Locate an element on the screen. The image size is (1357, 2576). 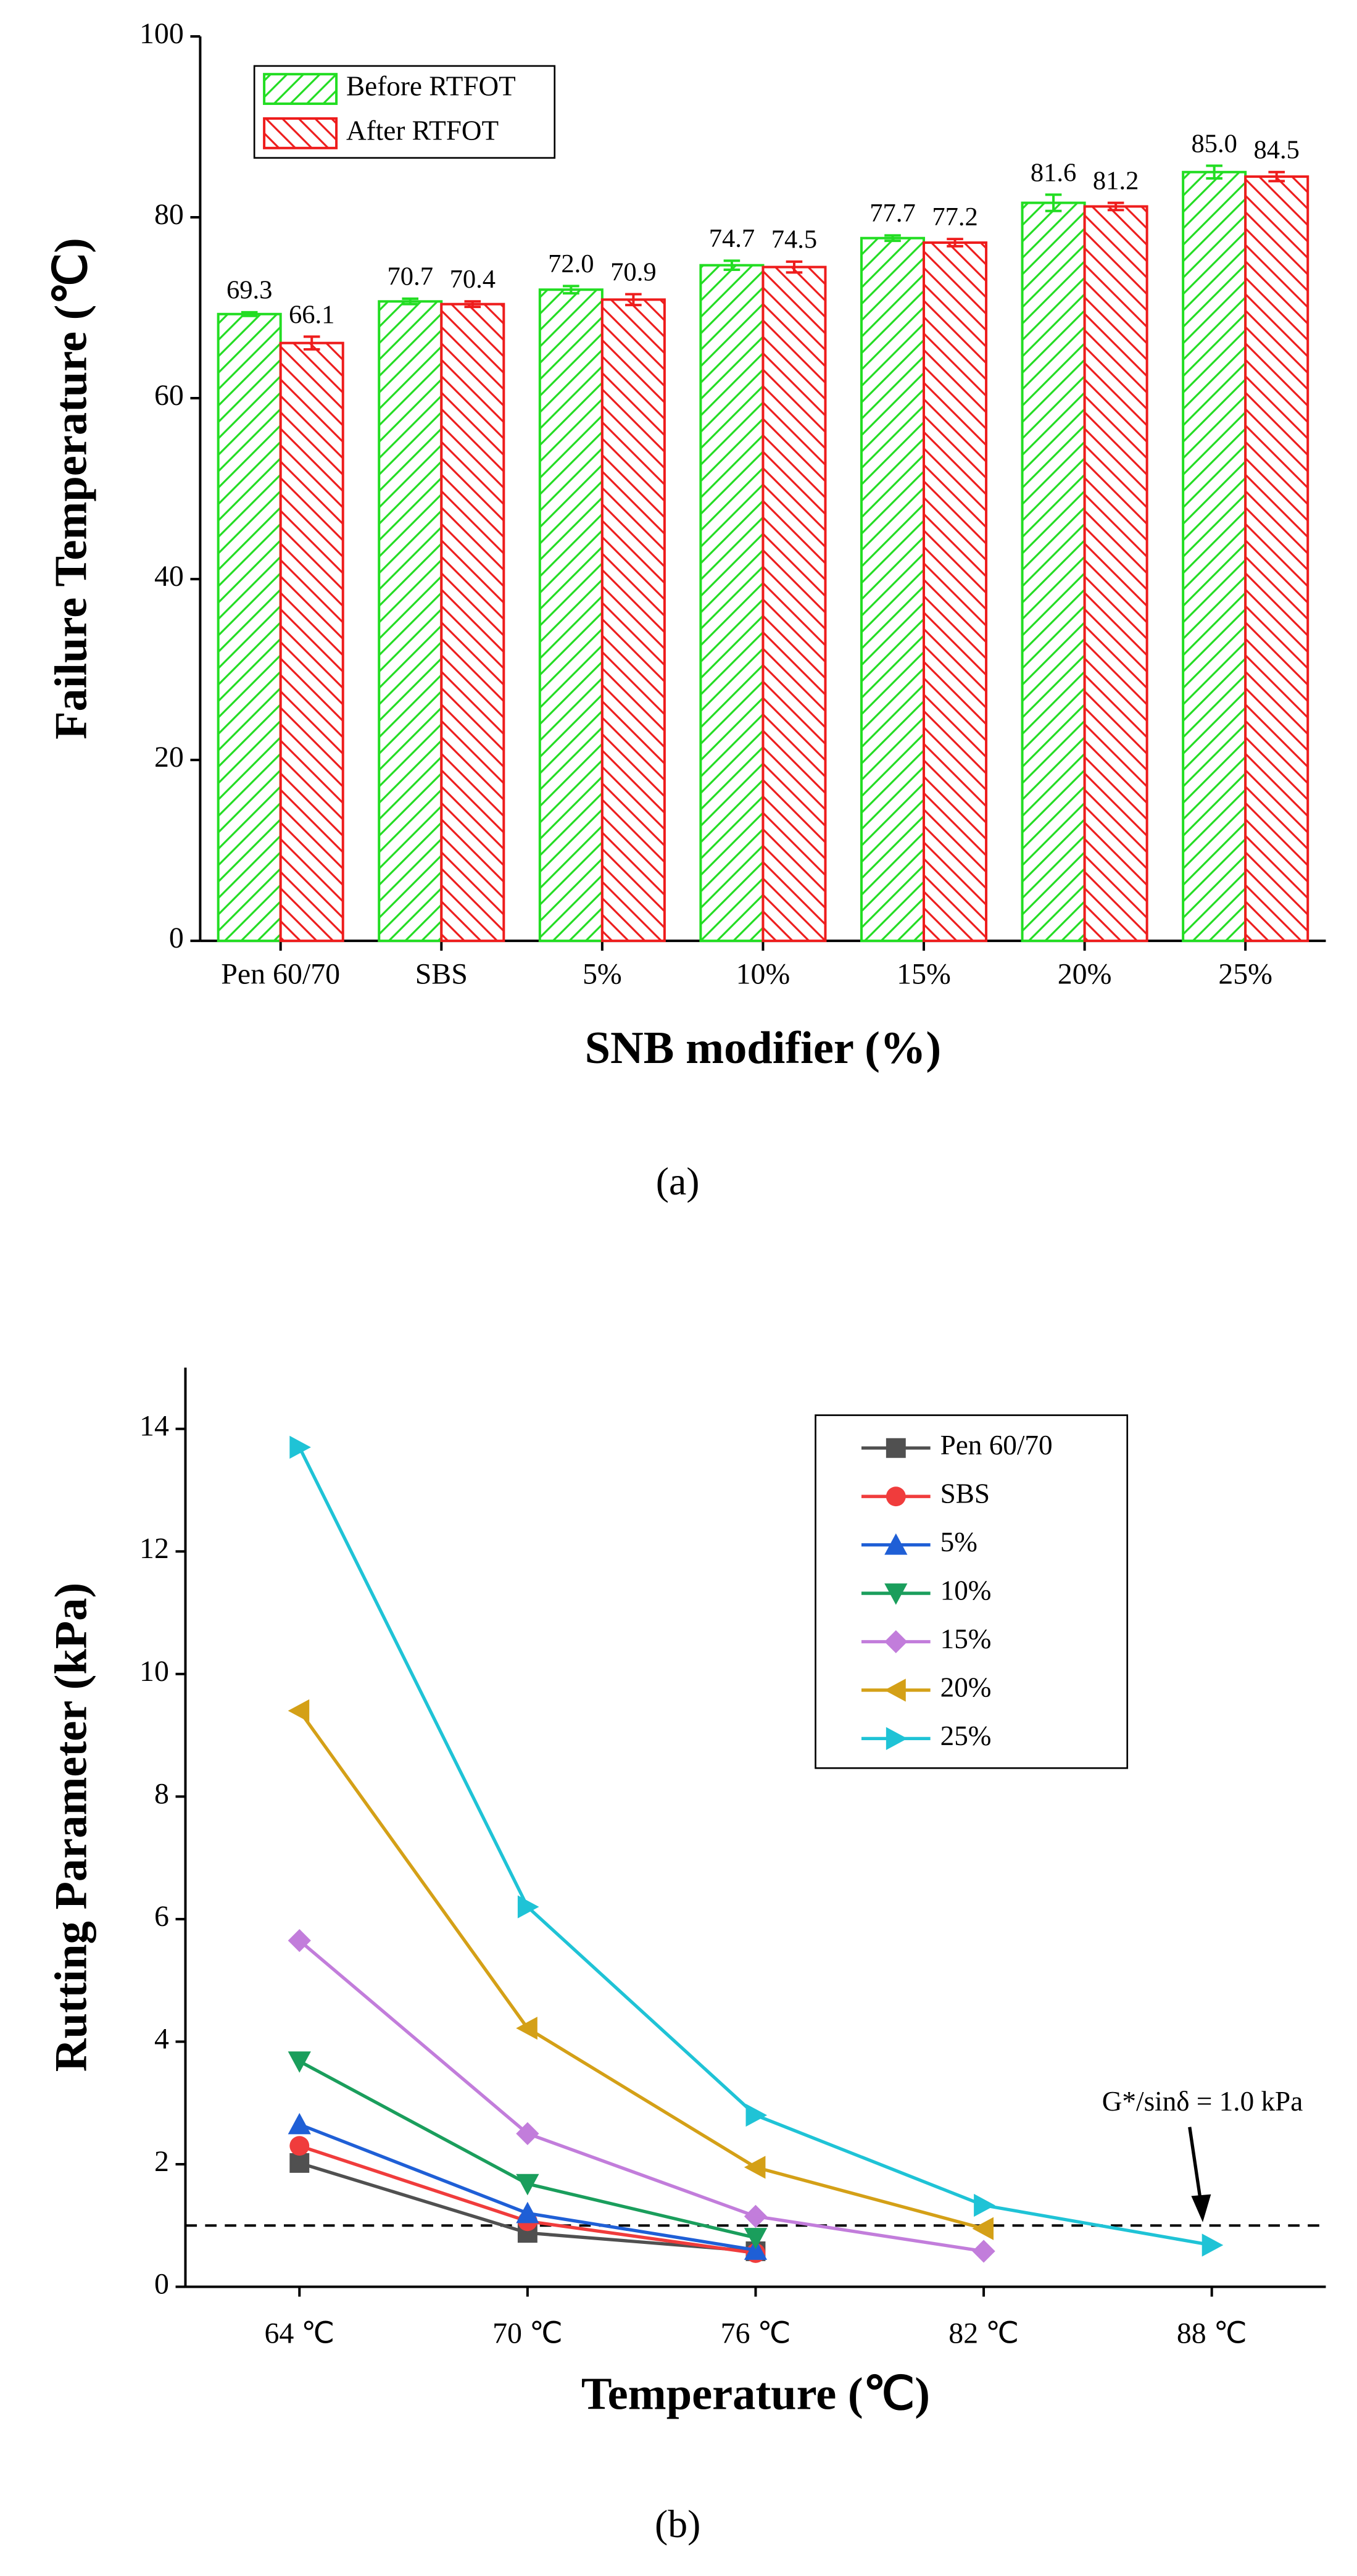
value-label: 72.0 is located at coordinates (571, 263).